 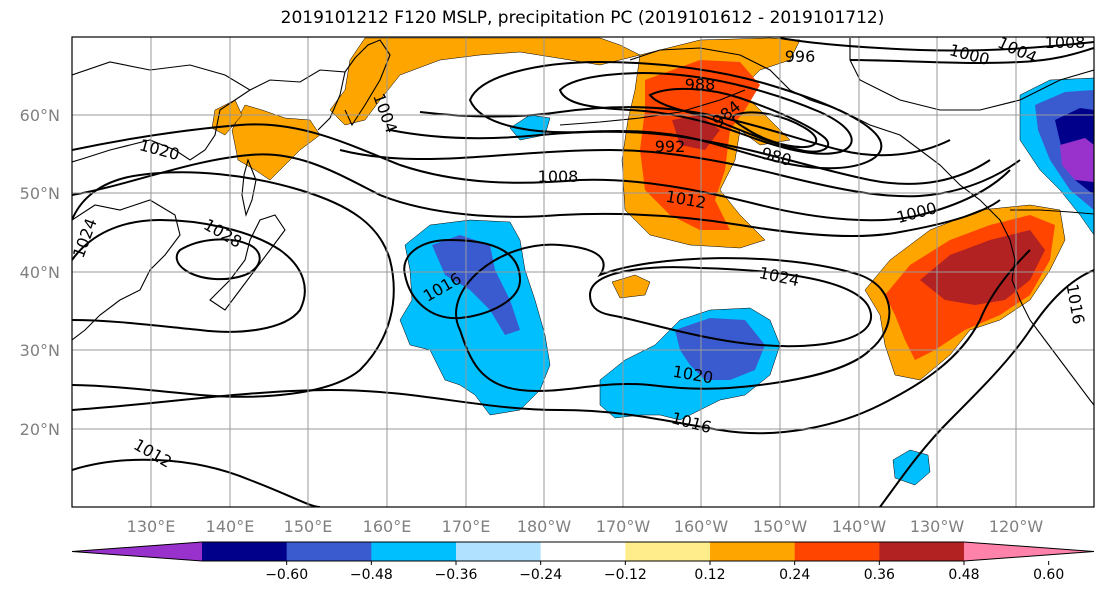 I want to click on isobar-1024-asia, so click(x=189, y=275).